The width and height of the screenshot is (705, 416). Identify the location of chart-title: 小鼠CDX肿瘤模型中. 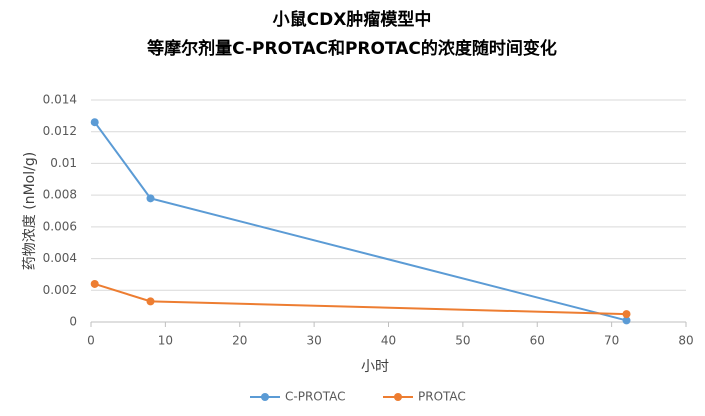
(352, 19).